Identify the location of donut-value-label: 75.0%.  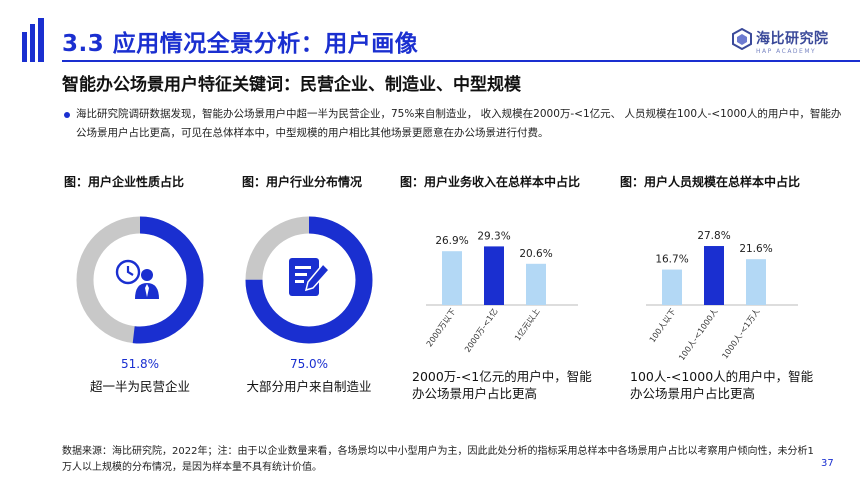
(309, 364).